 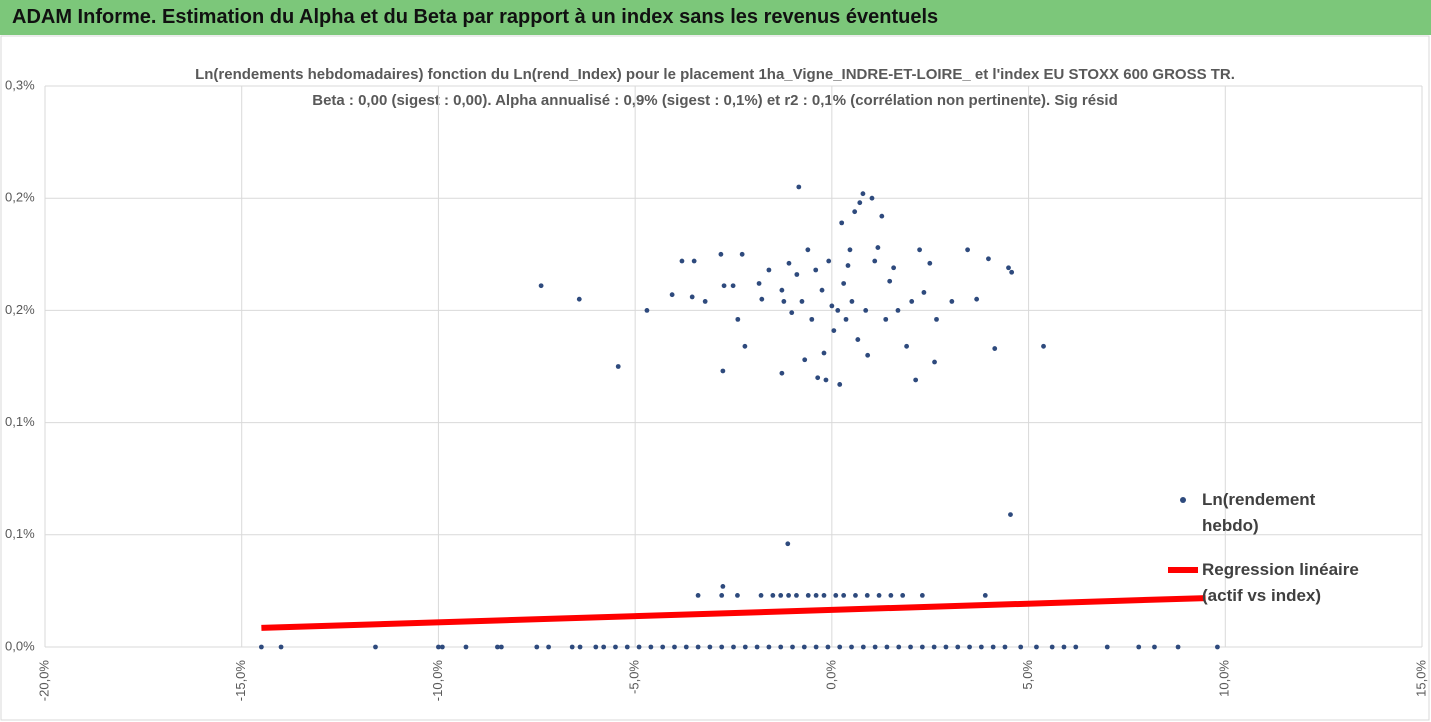 What do you see at coordinates (437, 681) in the screenshot?
I see `x-tick-label: -10,0%` at bounding box center [437, 681].